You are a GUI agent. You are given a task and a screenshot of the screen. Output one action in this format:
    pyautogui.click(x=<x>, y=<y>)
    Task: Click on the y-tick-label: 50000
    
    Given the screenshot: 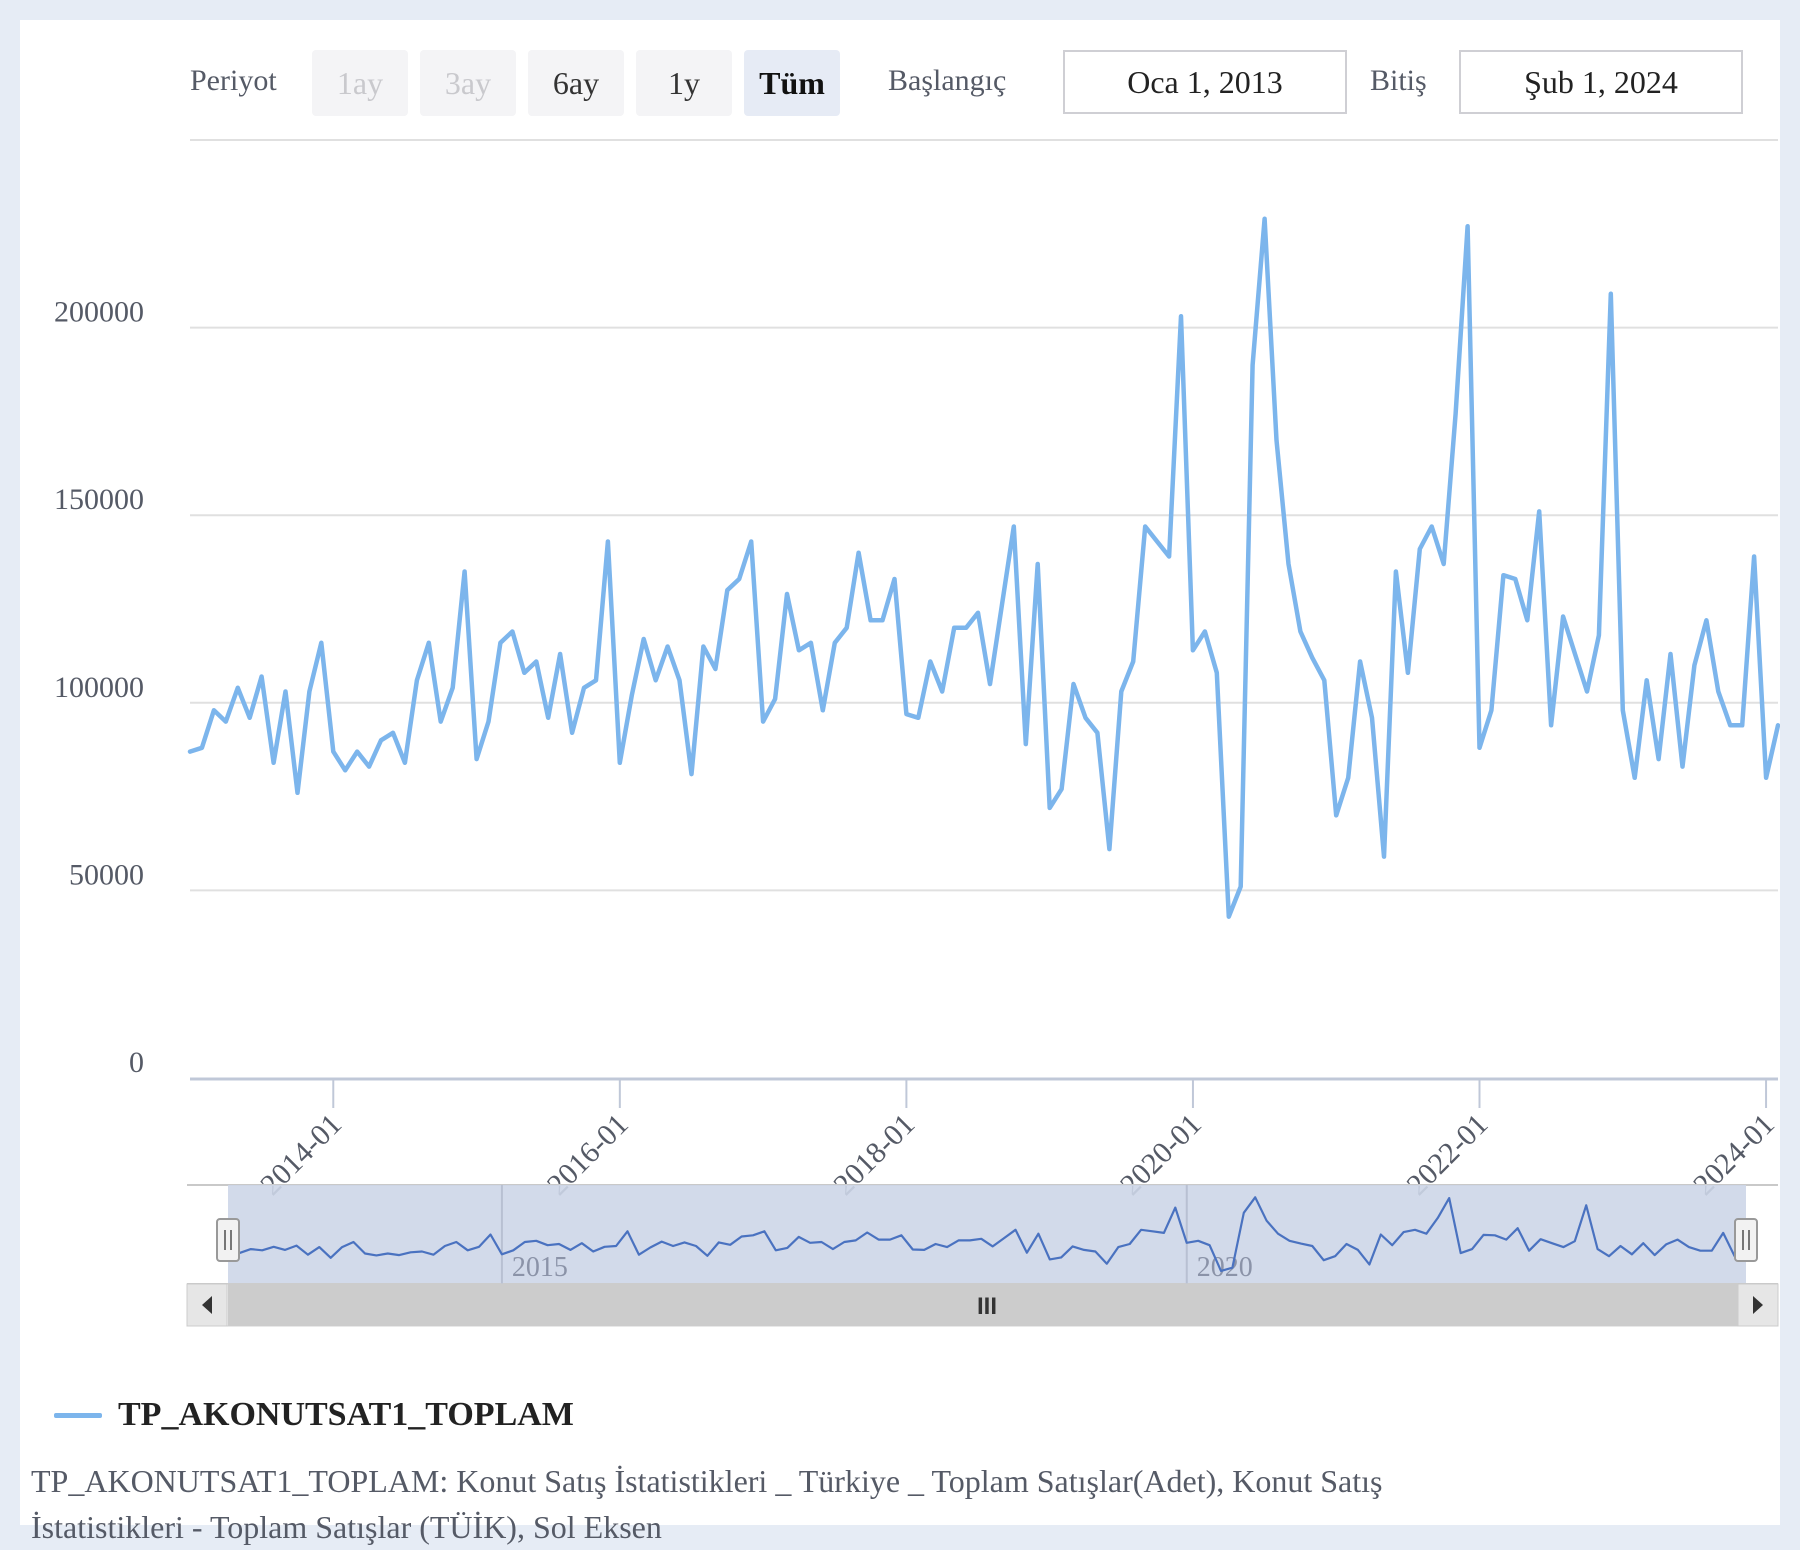 What is the action you would take?
    pyautogui.click(x=106, y=874)
    